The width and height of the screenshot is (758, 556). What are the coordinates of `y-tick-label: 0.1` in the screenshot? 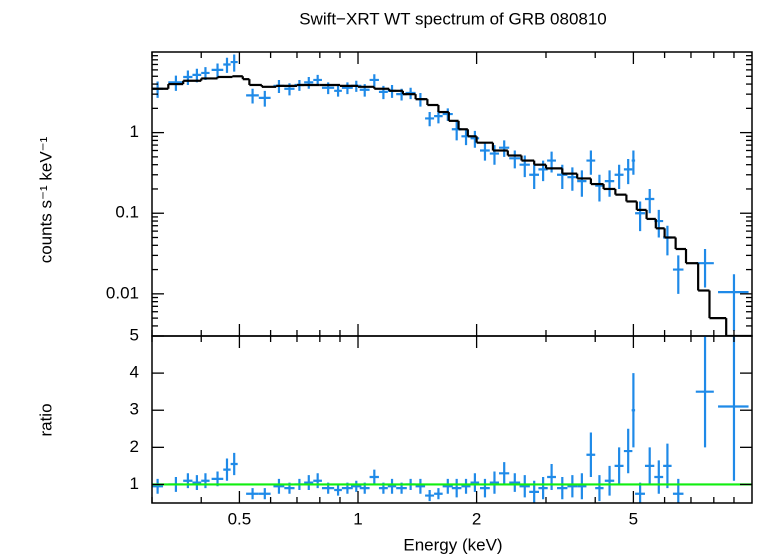 It's located at (127, 212).